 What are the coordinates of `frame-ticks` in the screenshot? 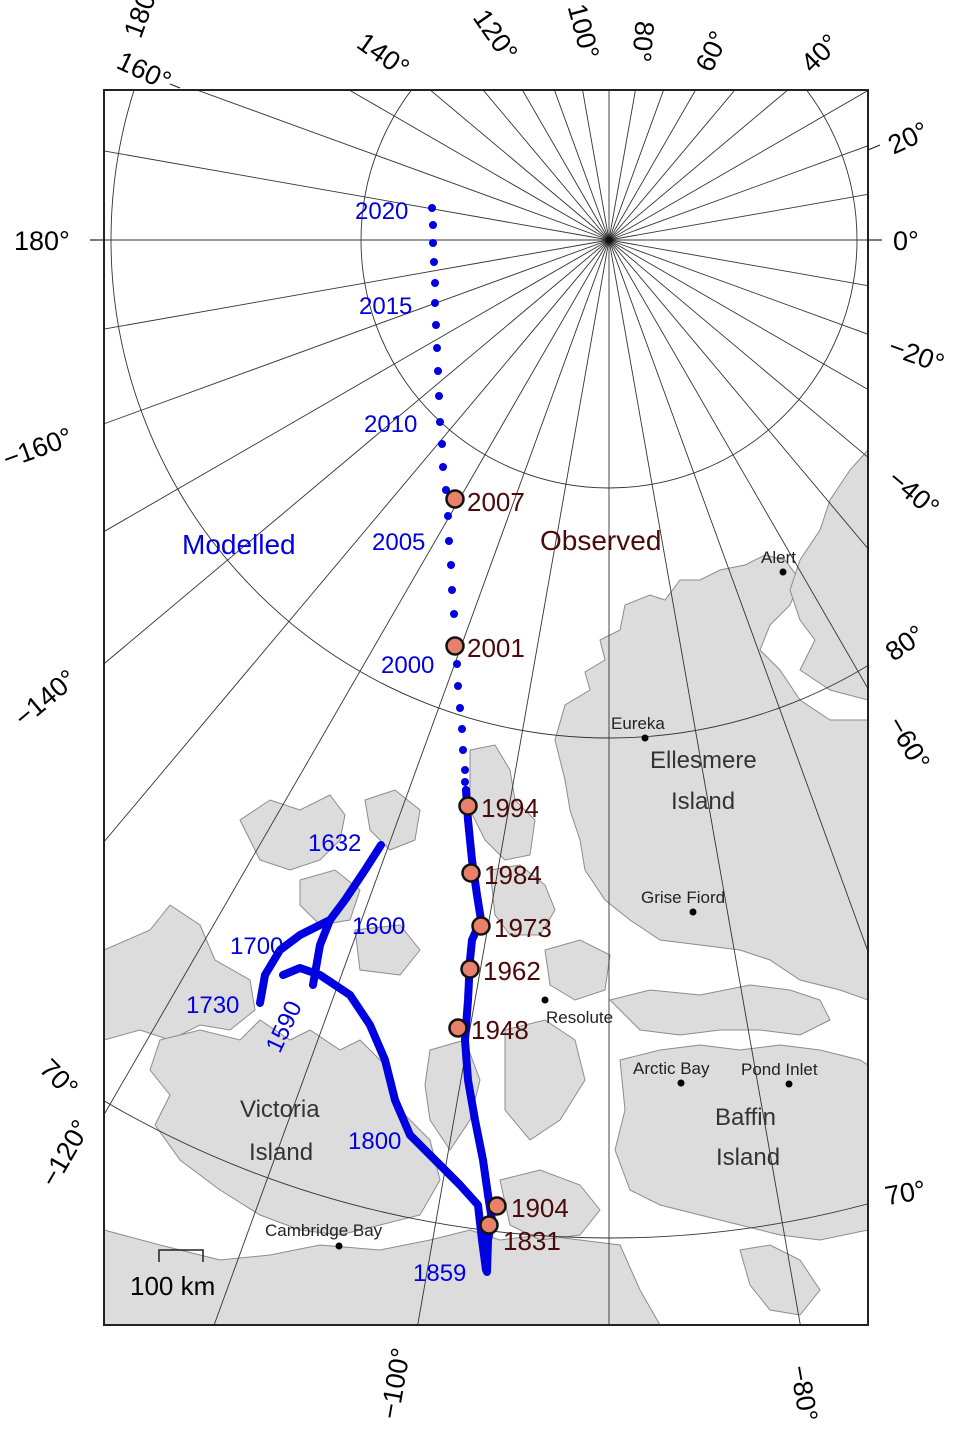 It's located at (486, 162).